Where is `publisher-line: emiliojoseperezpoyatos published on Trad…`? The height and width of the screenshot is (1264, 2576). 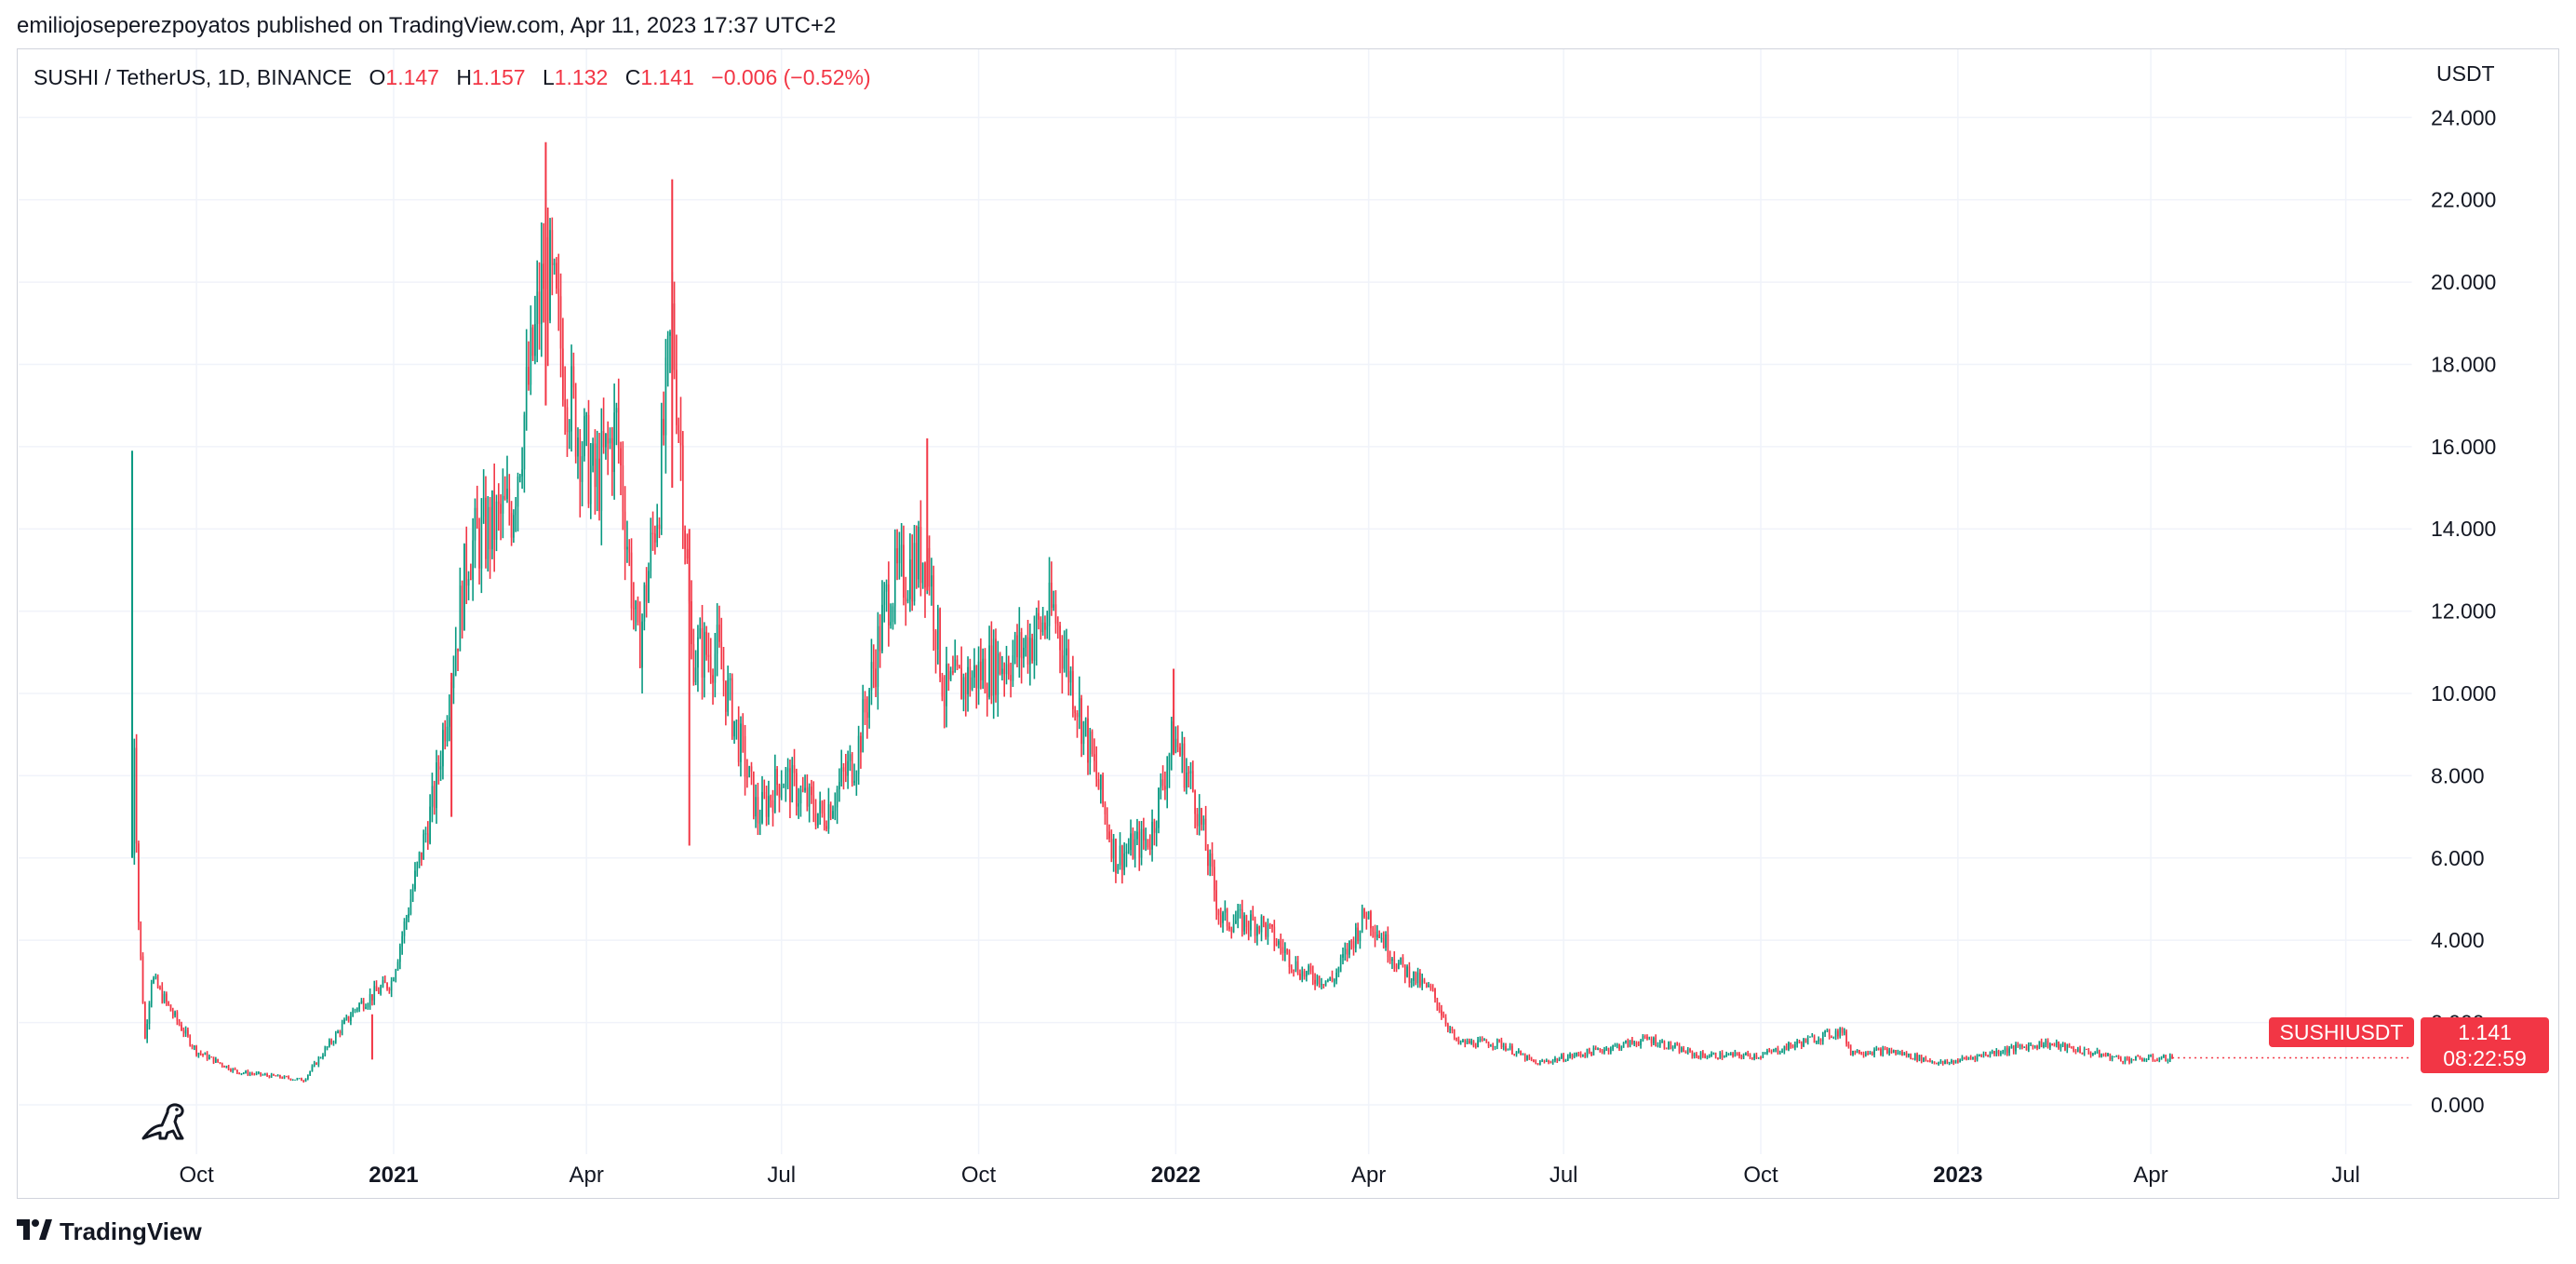
publisher-line: emiliojoseperezpoyatos published on Trad… is located at coordinates (427, 25).